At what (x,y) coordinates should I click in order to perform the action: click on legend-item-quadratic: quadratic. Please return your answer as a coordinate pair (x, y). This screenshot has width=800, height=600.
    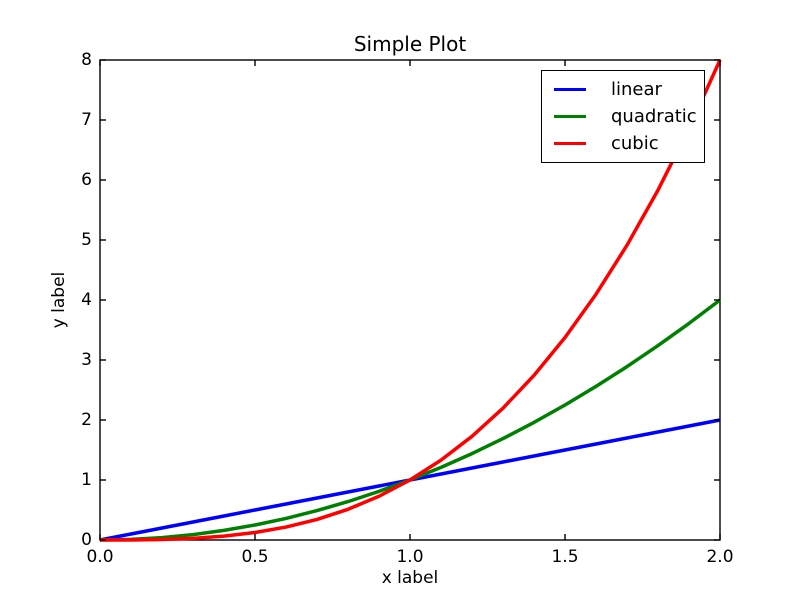
    Looking at the image, I should click on (623, 117).